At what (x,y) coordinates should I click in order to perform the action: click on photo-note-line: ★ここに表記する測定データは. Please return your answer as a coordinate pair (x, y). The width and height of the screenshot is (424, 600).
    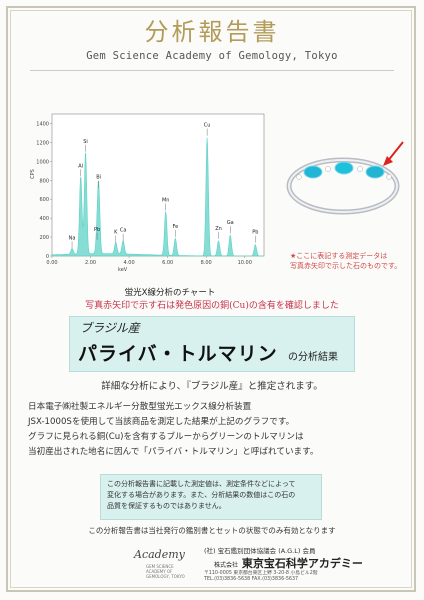
    Looking at the image, I should click on (339, 256).